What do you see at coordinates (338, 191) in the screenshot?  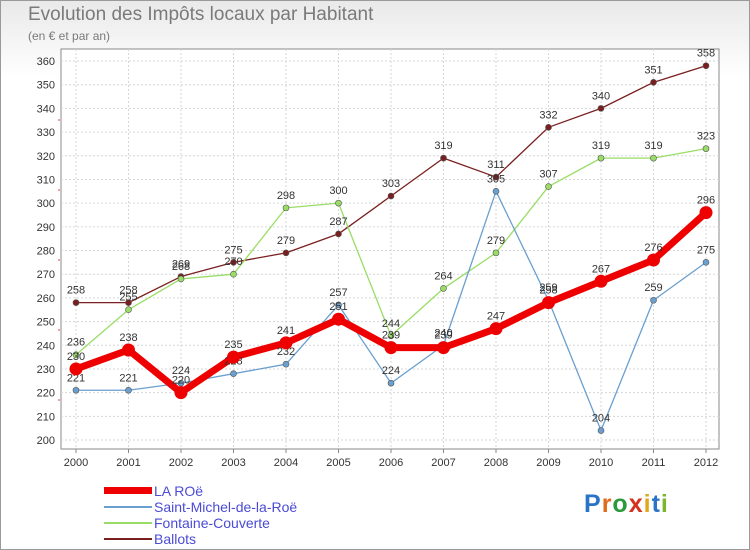 I see `data-label-fontaine-couverte: 300` at bounding box center [338, 191].